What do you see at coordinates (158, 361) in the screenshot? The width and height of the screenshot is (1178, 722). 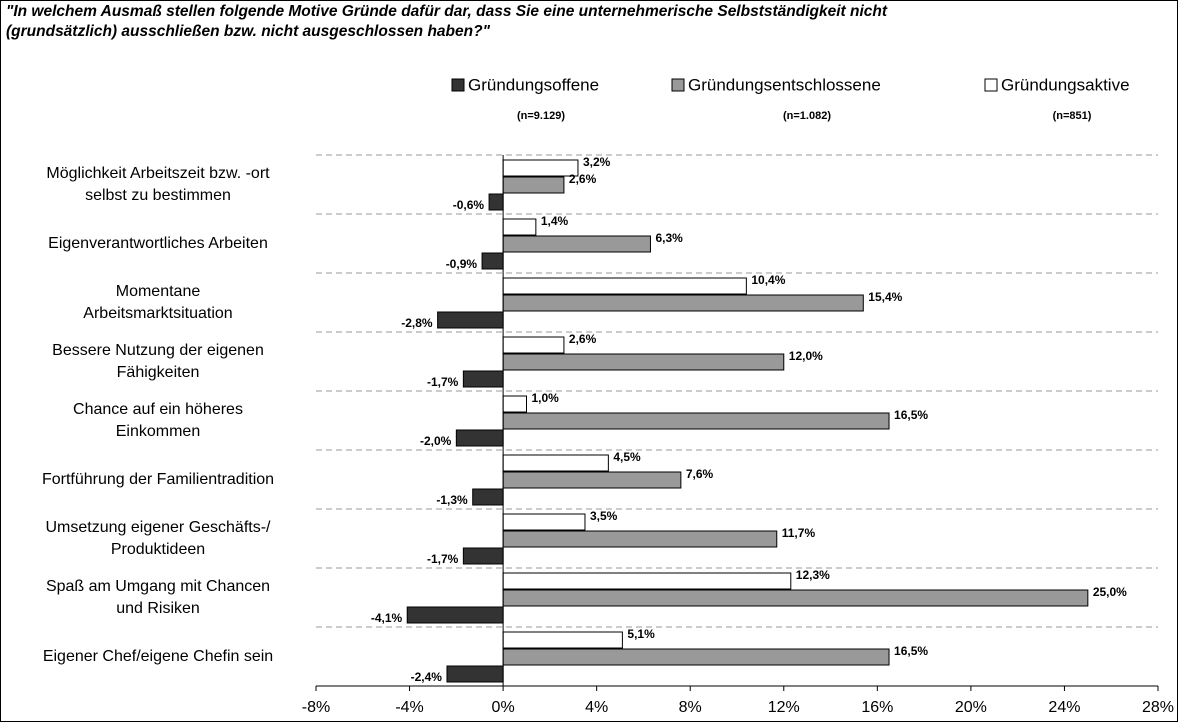 I see `category-label: Bessere Nutzung der eigenen Fähigkeiten` at bounding box center [158, 361].